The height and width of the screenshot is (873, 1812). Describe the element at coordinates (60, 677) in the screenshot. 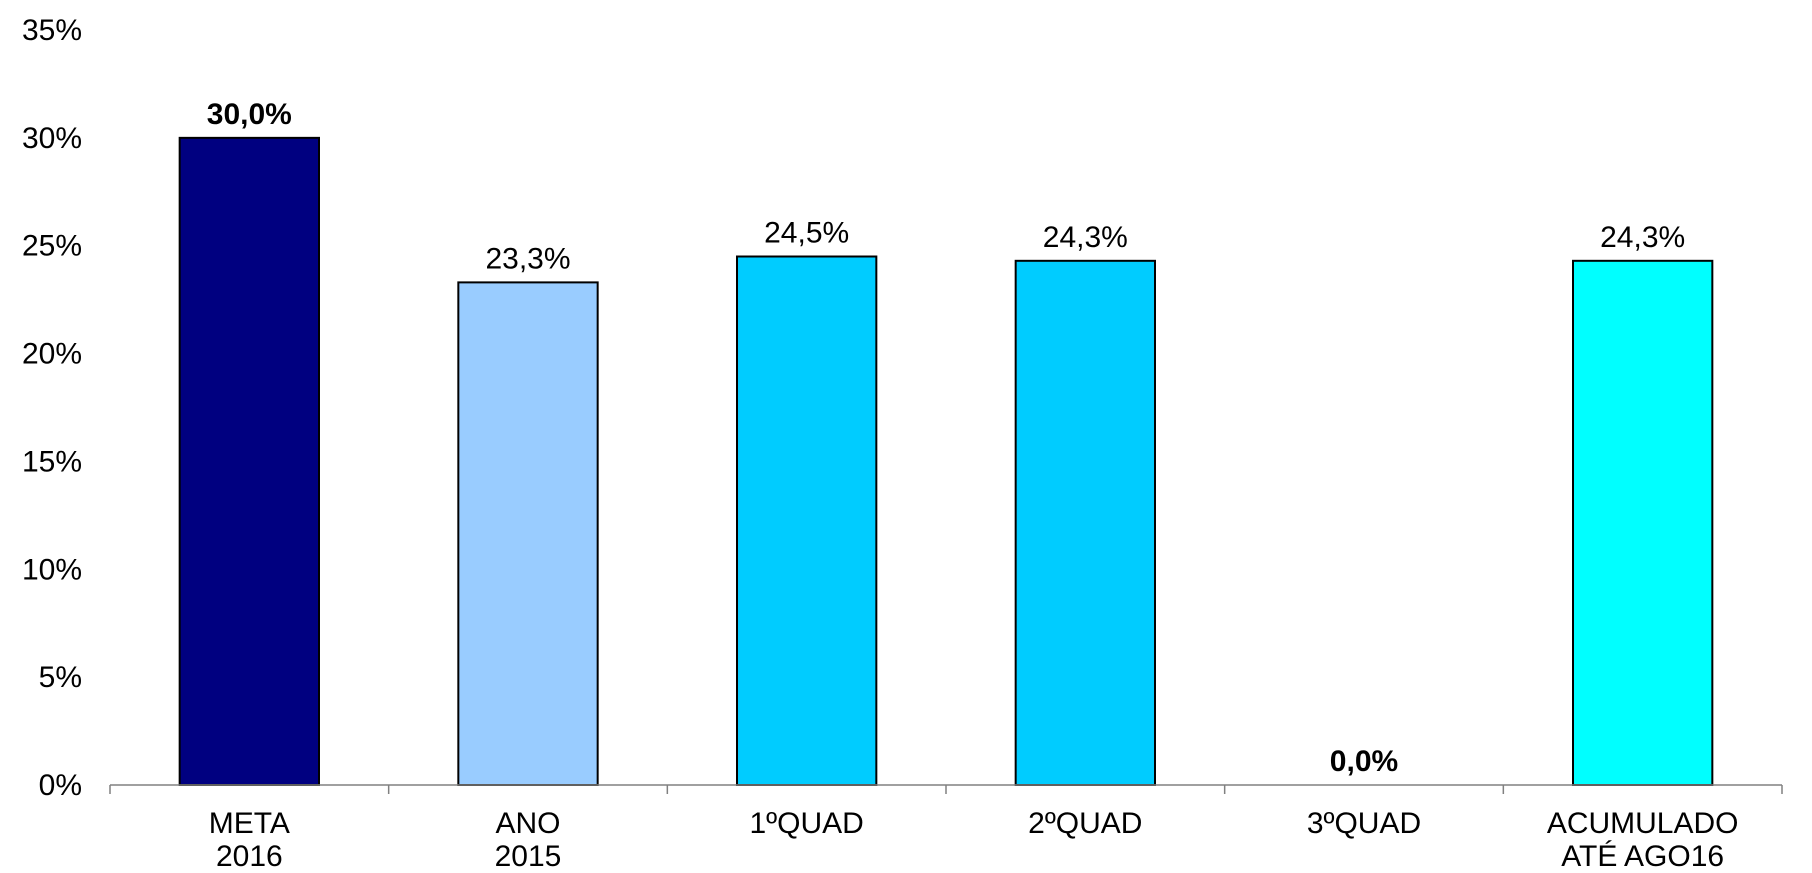

I see `y-tick-label: 5%` at that location.